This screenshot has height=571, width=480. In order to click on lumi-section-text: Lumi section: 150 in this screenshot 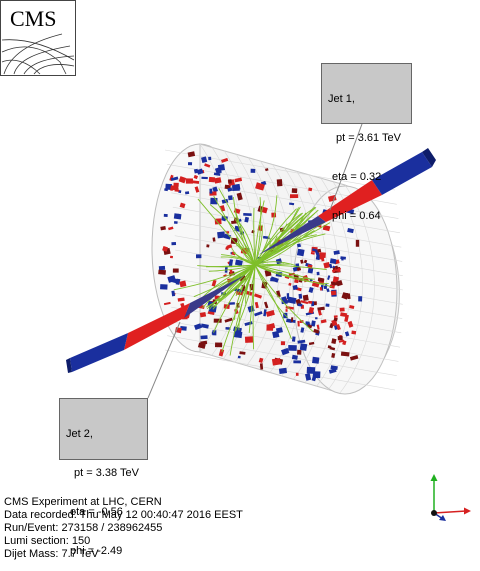, I will do `click(47, 541)`.